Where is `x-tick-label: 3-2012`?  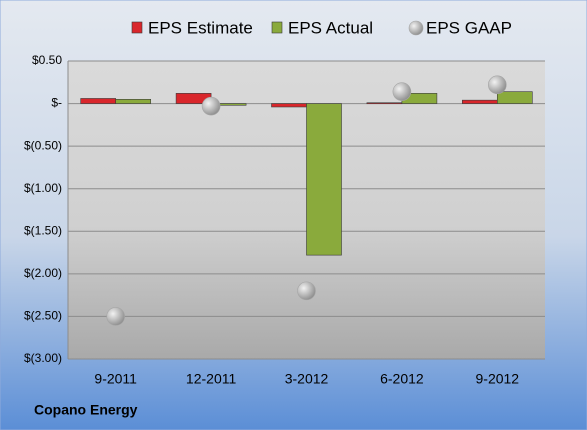 x-tick-label: 3-2012 is located at coordinates (307, 379).